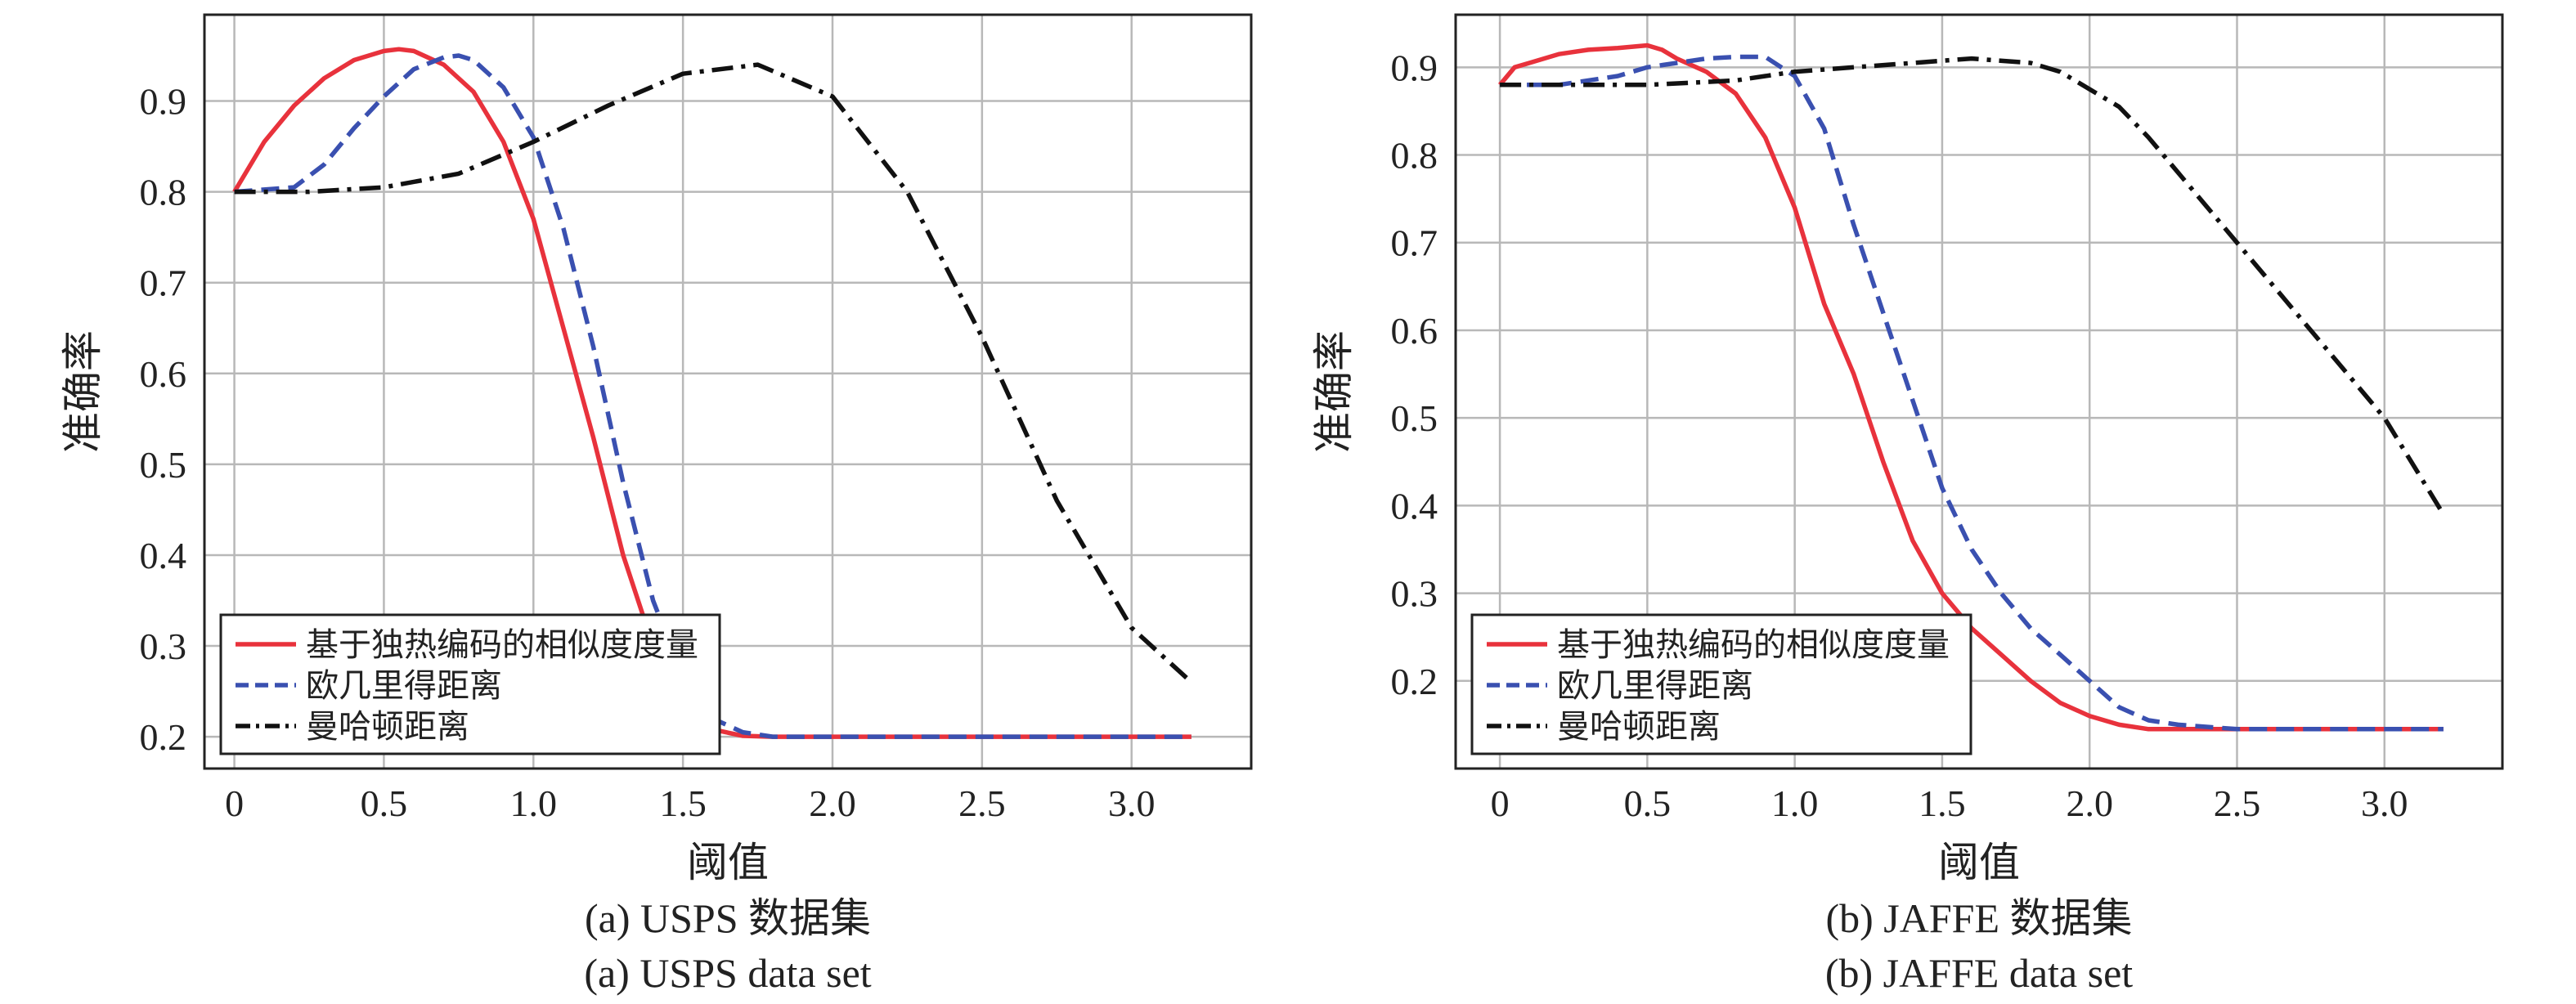 The width and height of the screenshot is (2576, 1004). What do you see at coordinates (728, 918) in the screenshot?
I see `caption-cn: (a) USPS 数据集` at bounding box center [728, 918].